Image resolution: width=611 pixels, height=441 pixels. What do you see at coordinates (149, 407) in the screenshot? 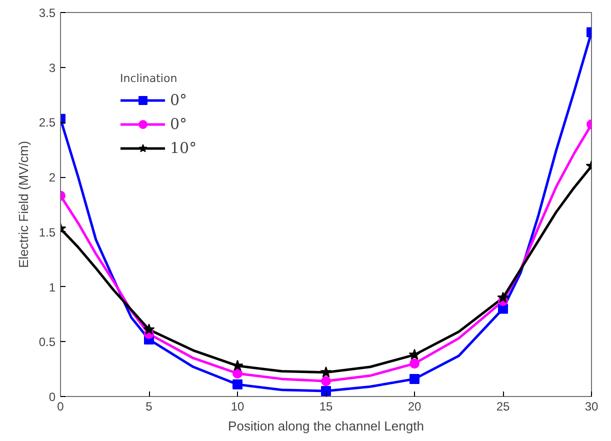
I see `x-tick-label: 5` at bounding box center [149, 407].